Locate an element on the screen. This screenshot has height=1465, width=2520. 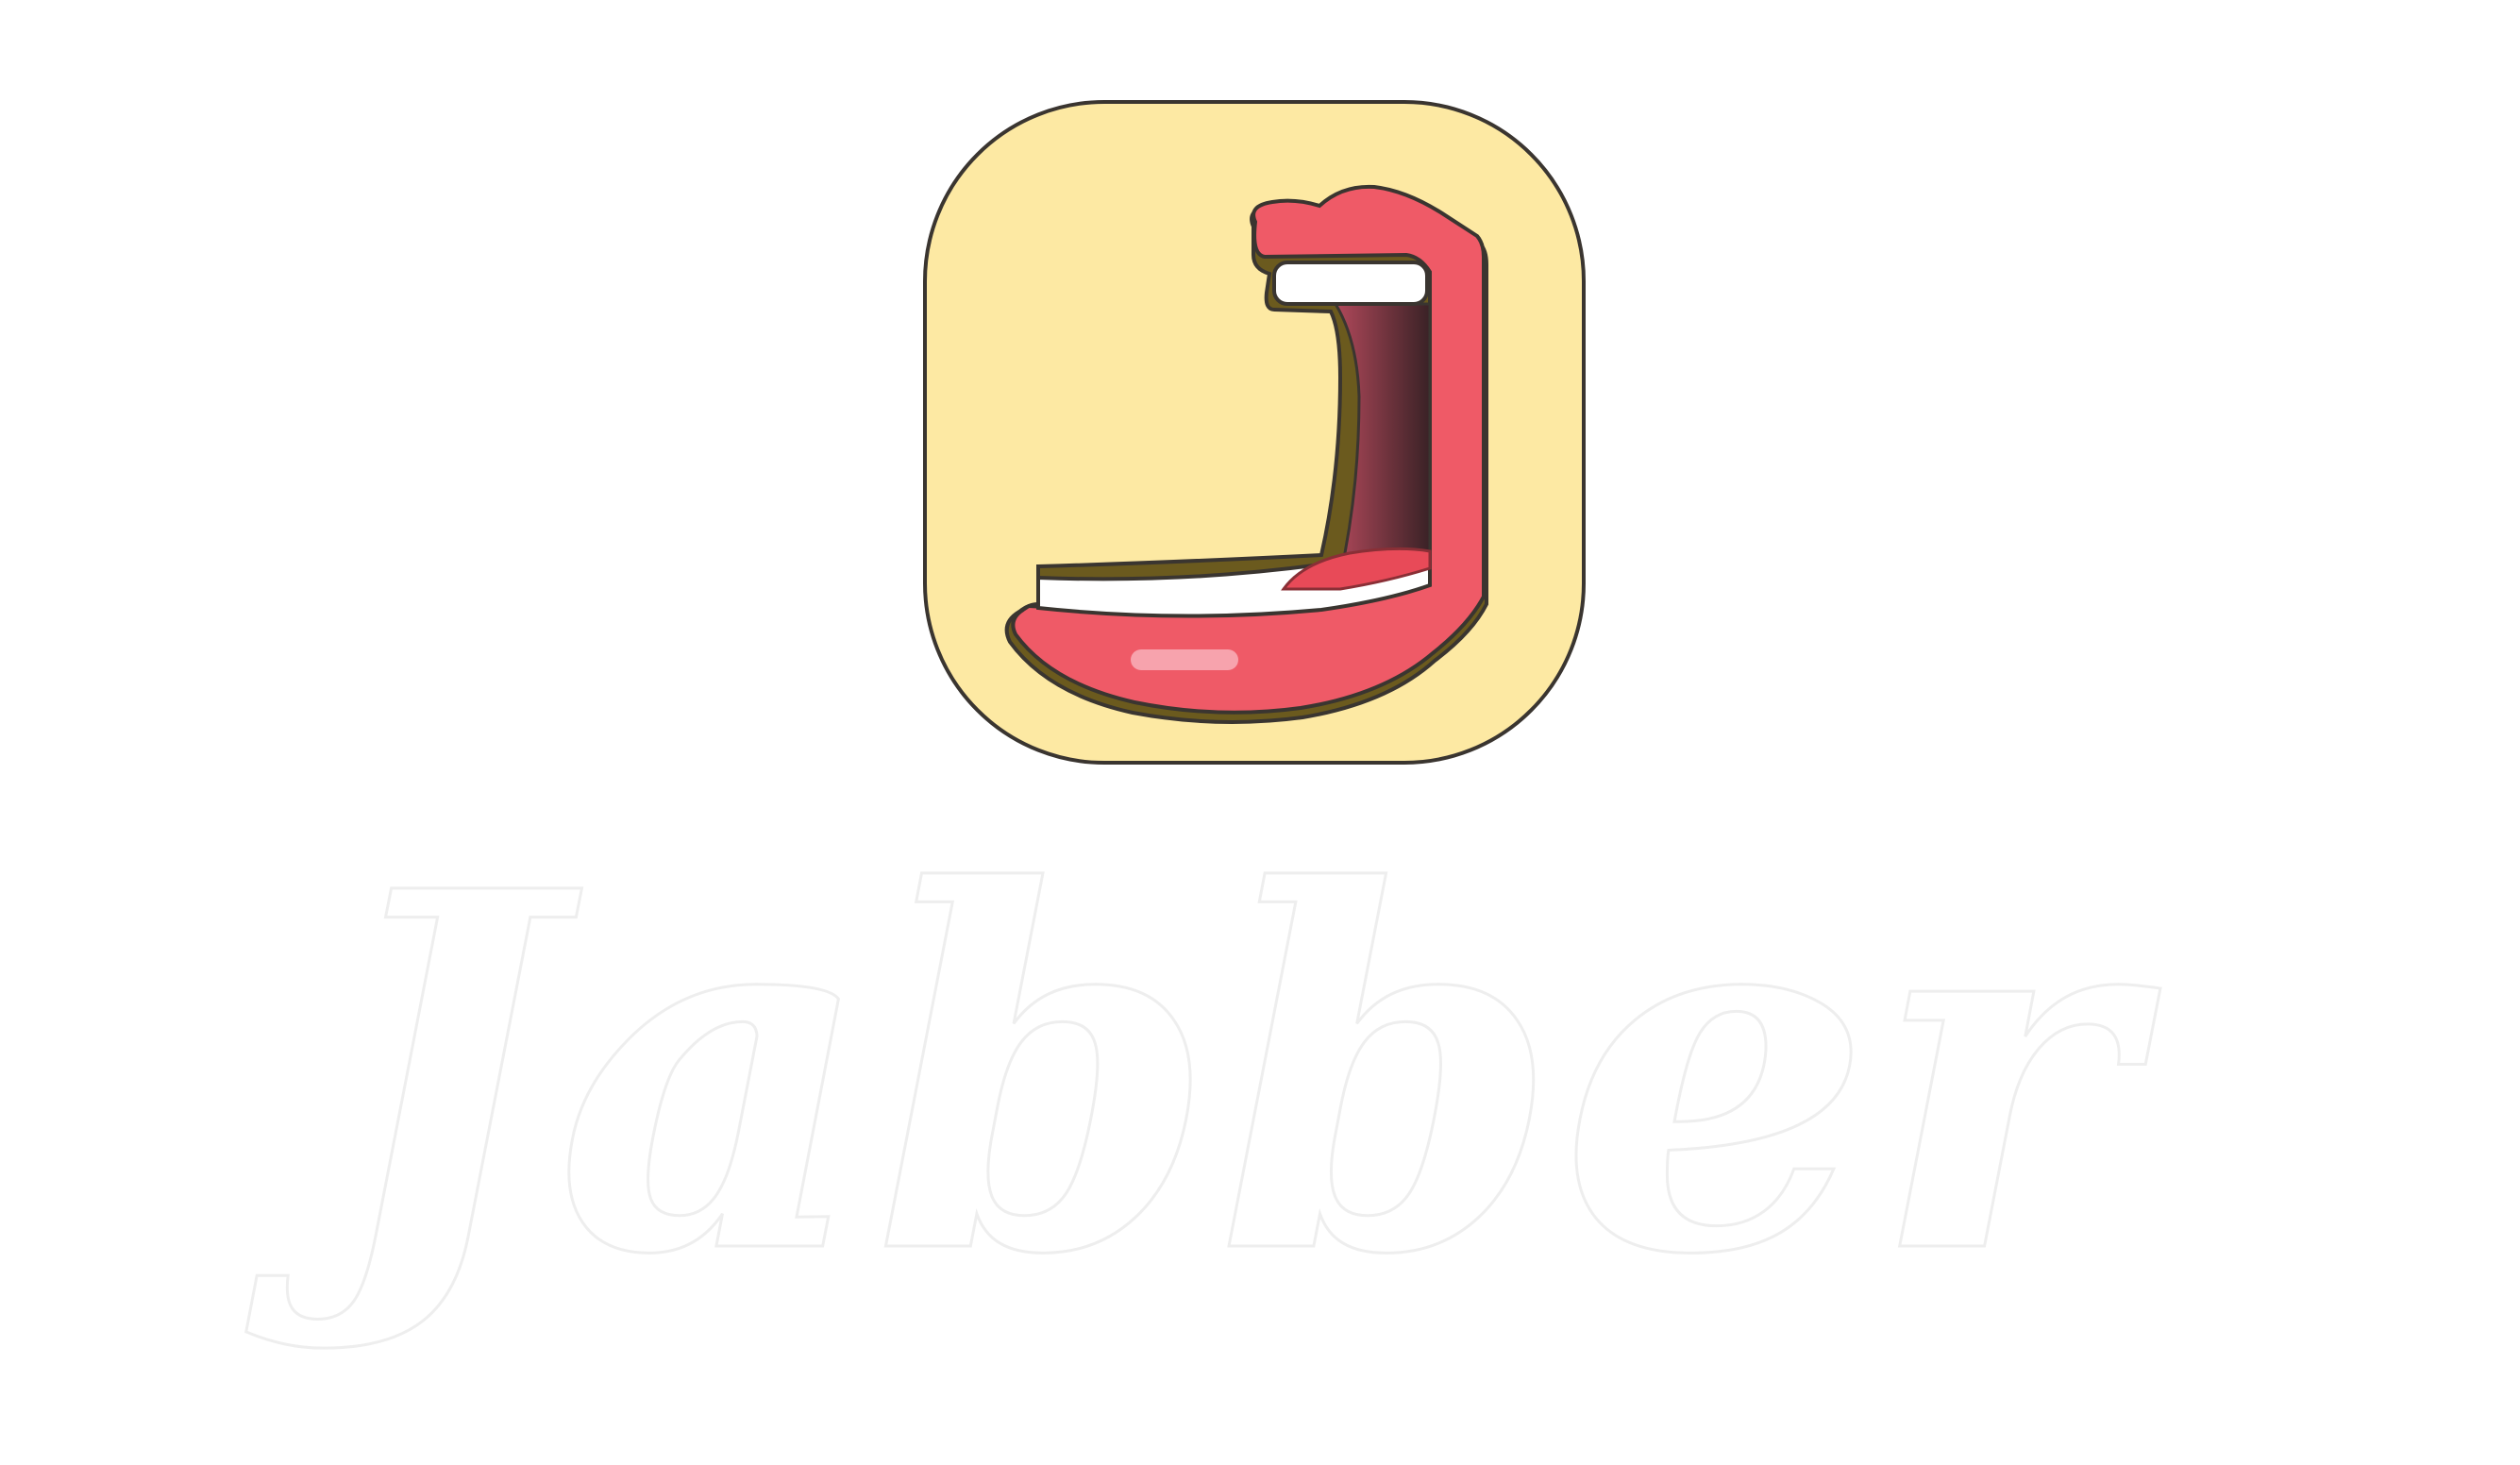
upper-tooth is located at coordinates (1350, 283).